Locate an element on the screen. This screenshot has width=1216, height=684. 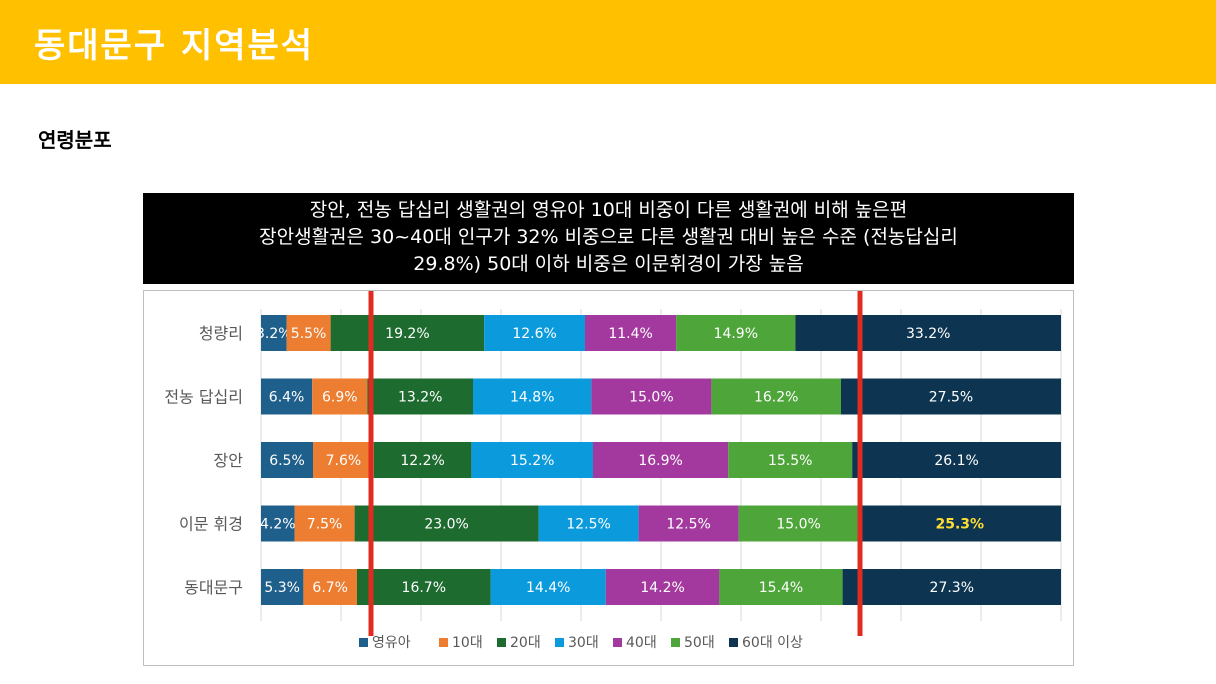
data-label: 7.5% is located at coordinates (325, 525).